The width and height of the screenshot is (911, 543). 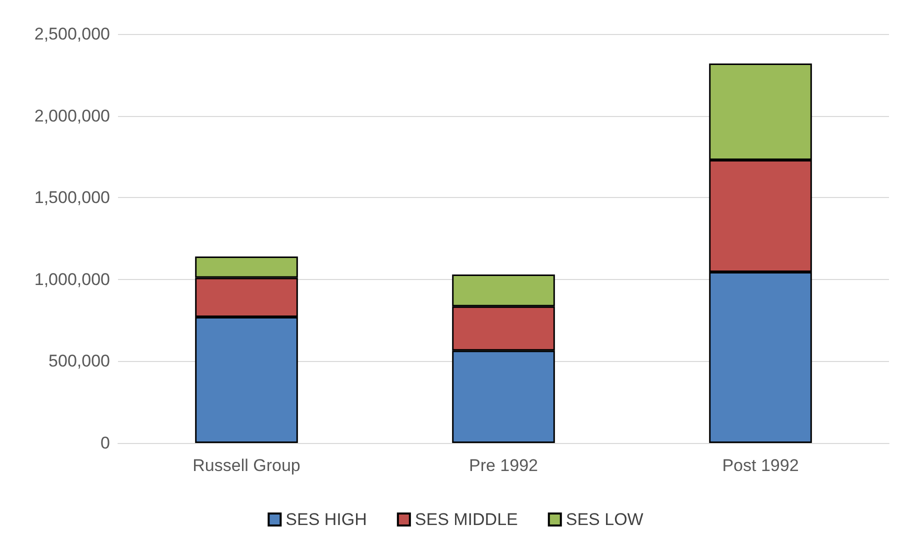 What do you see at coordinates (605, 519) in the screenshot?
I see `legend-label: SES LOW` at bounding box center [605, 519].